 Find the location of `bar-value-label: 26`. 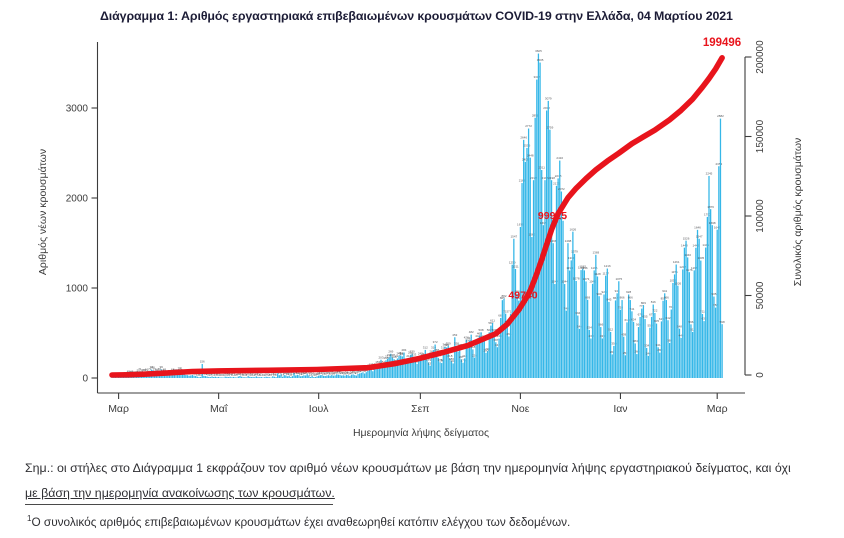

bar-value-label: 26 is located at coordinates (345, 373).